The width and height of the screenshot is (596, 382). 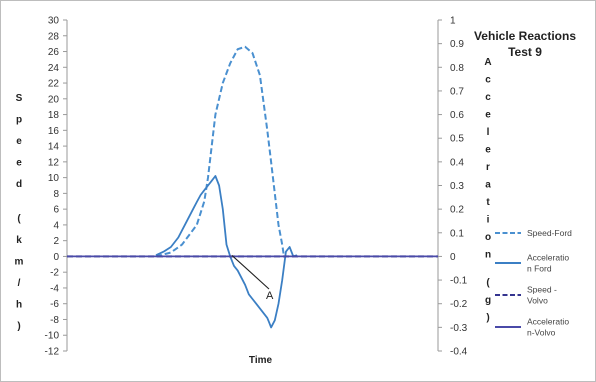 What do you see at coordinates (18, 326) in the screenshot?
I see `y-axis-title-char: )` at bounding box center [18, 326].